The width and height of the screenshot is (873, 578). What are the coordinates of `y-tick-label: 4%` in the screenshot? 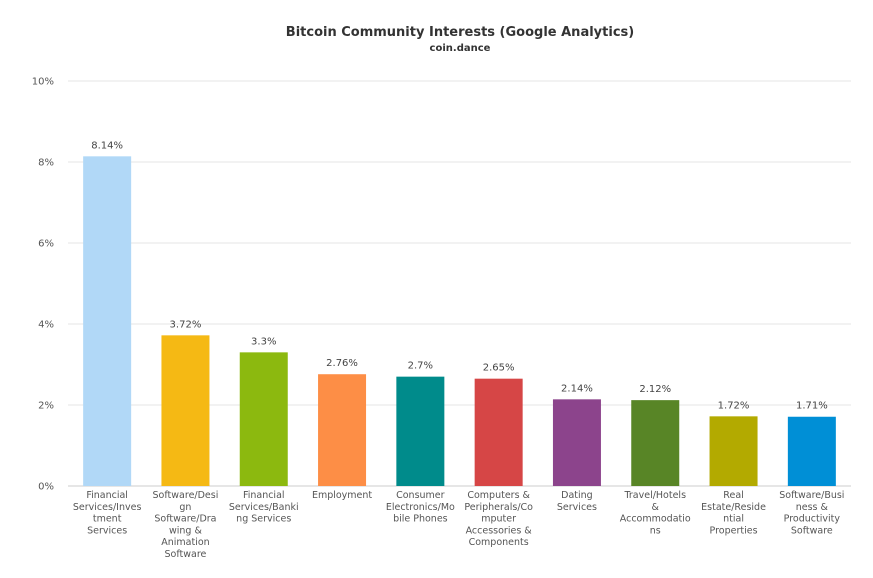 It's located at (46, 325).